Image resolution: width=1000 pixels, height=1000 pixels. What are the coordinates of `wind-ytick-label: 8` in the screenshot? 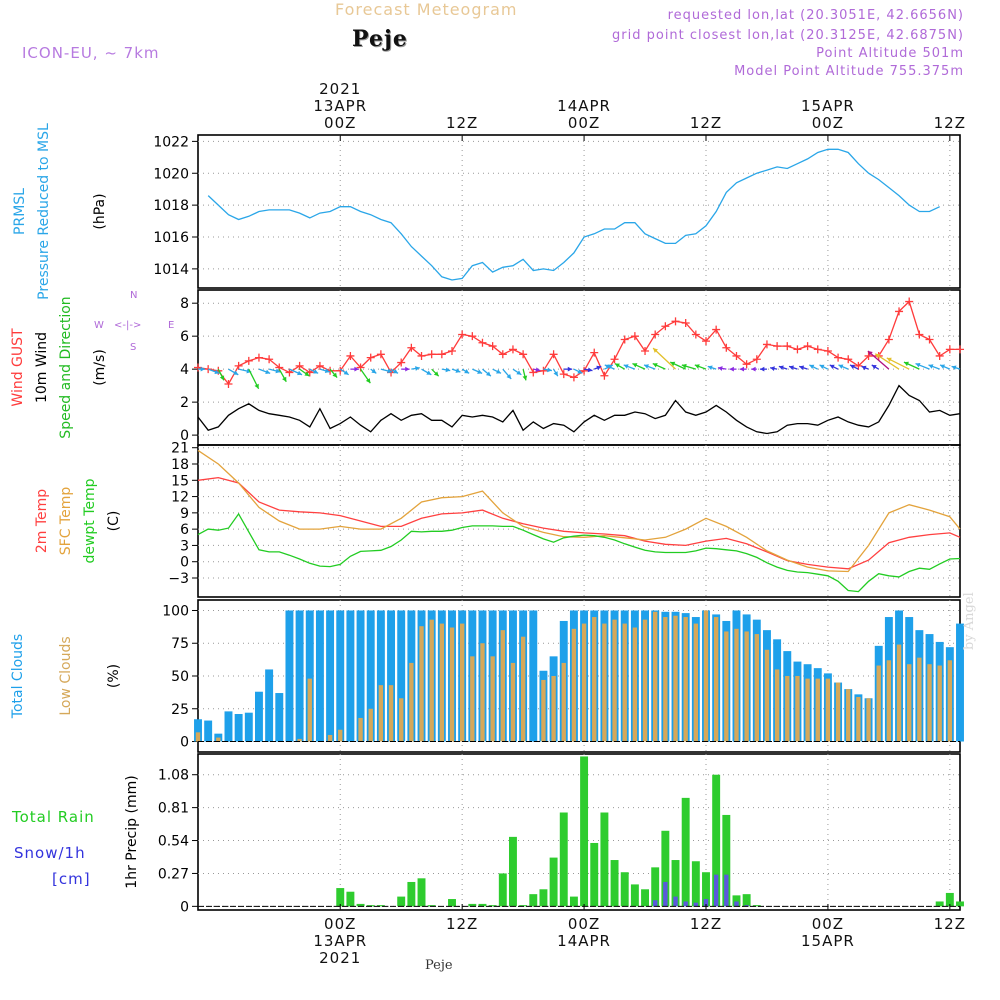 It's located at (184, 304).